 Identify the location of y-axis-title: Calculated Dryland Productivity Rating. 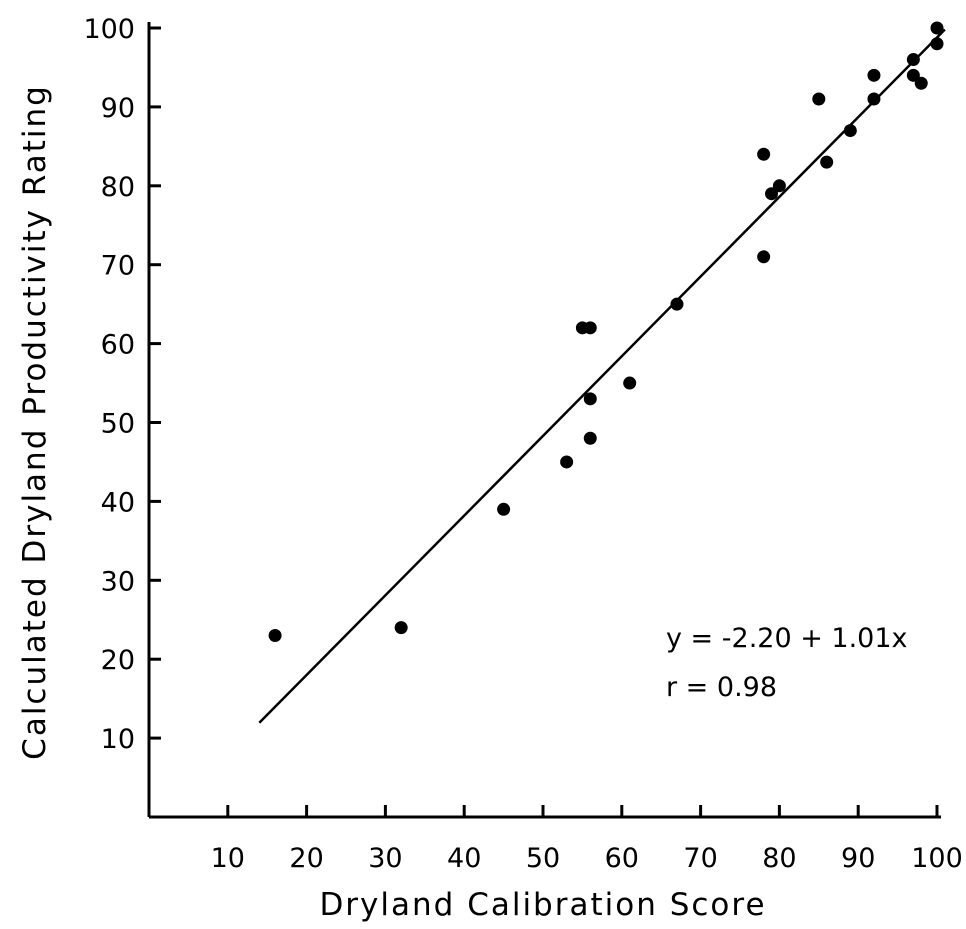
(35, 422).